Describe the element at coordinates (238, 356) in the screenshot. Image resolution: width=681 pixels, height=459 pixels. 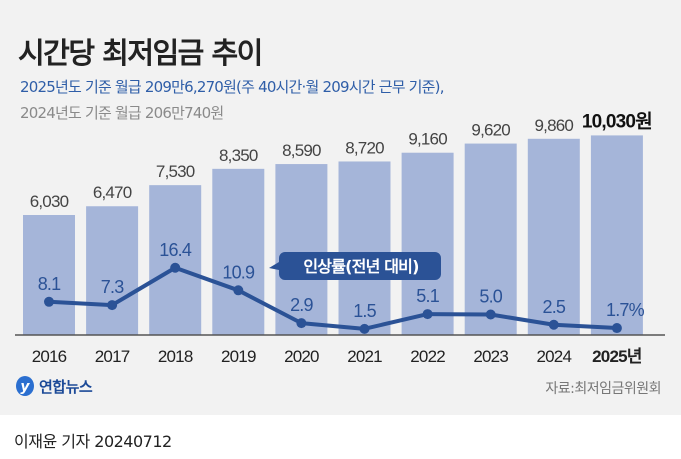
I see `x-tick-label: 2019` at that location.